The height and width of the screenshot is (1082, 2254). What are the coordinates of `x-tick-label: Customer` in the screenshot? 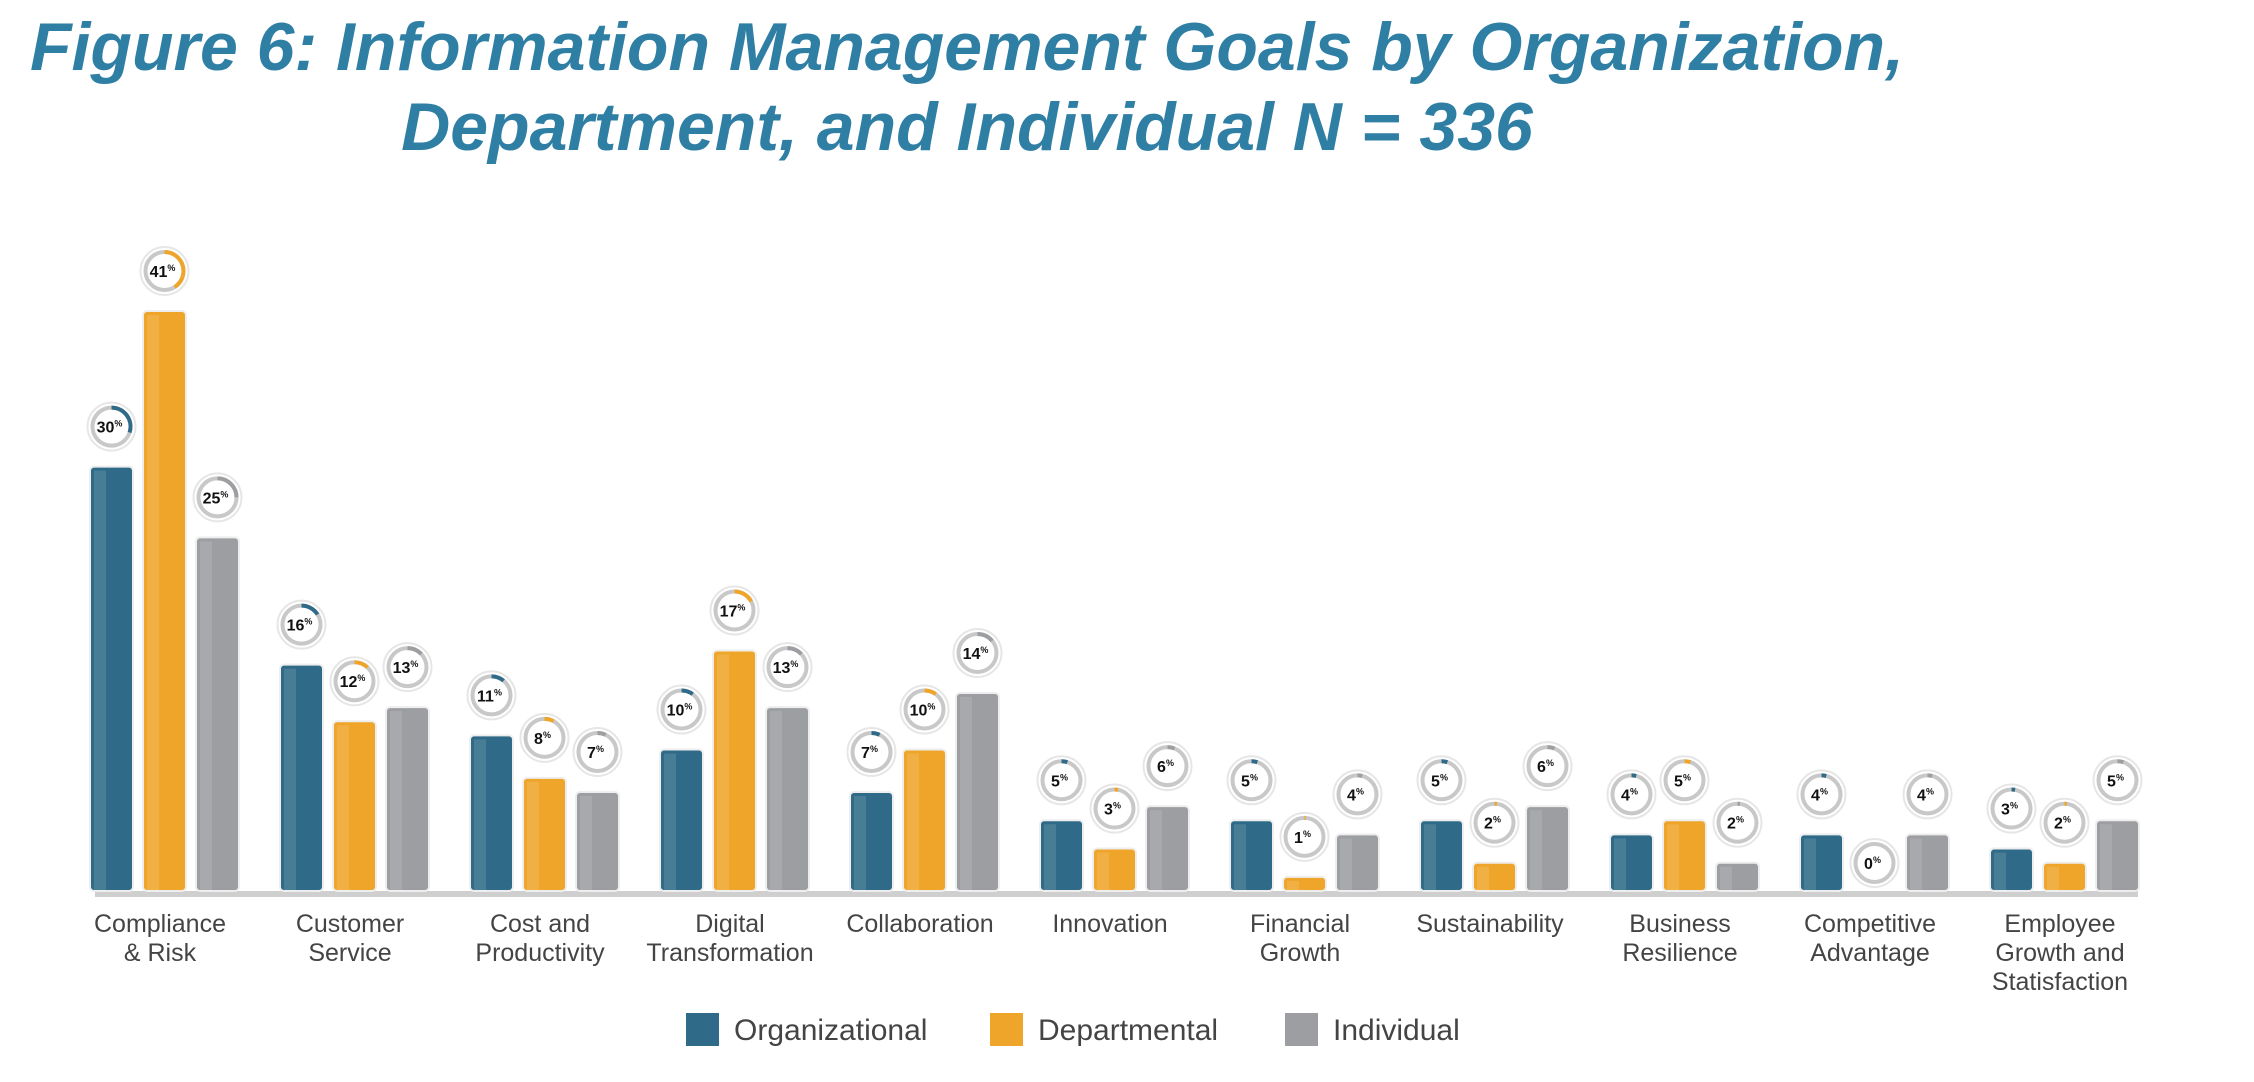 It's located at (350, 924).